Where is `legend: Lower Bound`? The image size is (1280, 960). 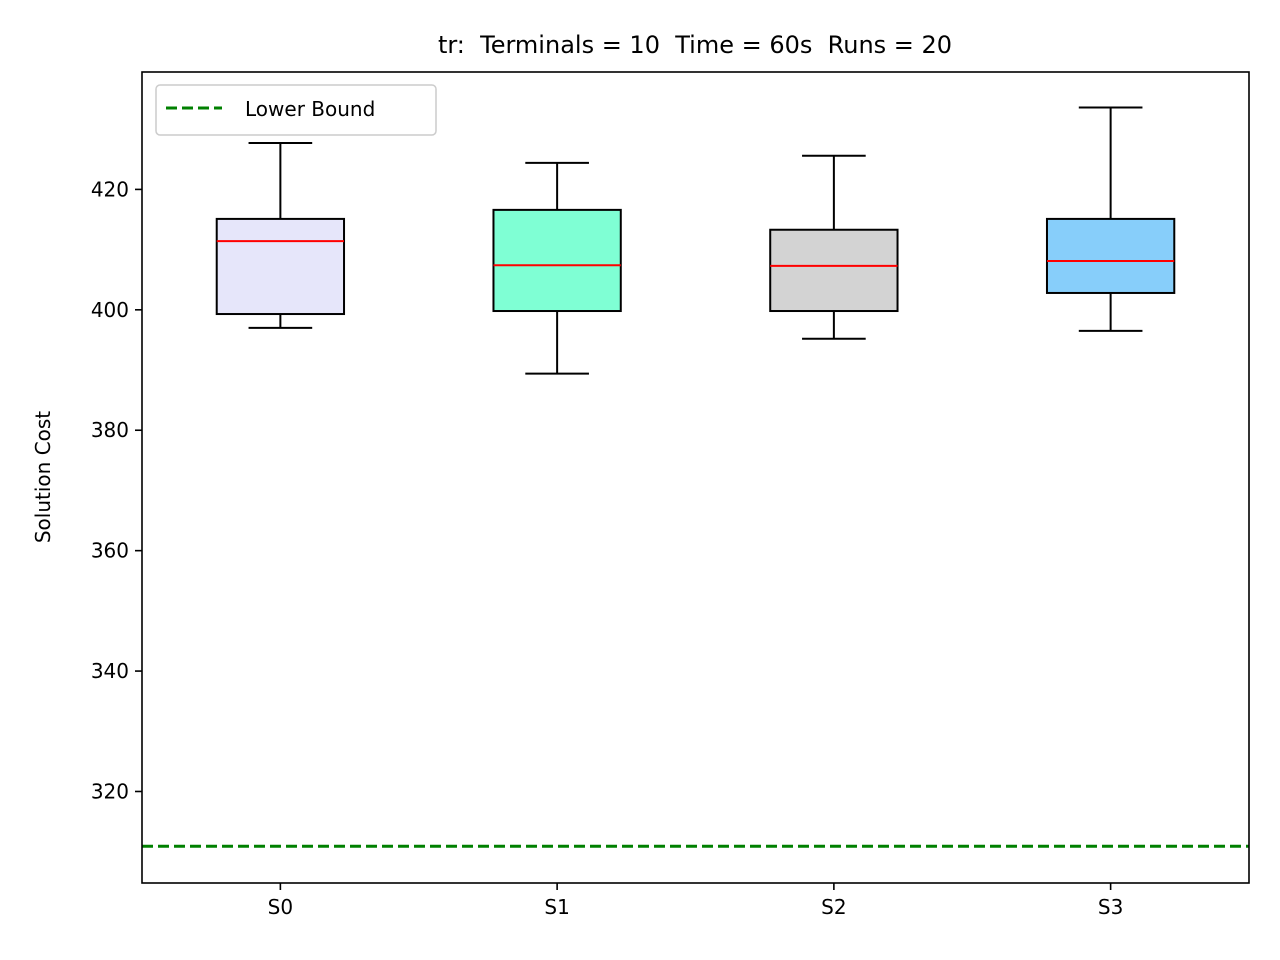 legend: Lower Bound is located at coordinates (296, 110).